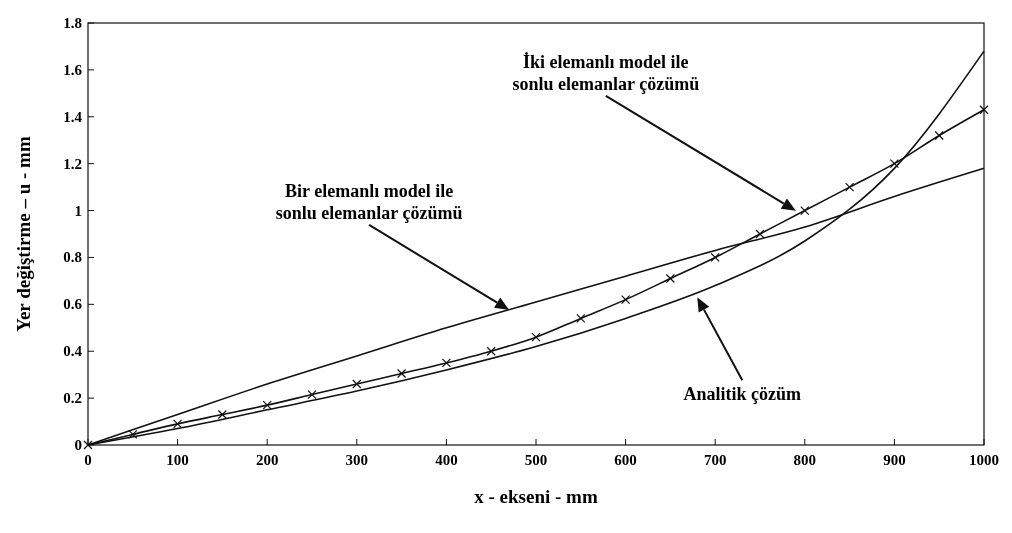 This screenshot has height=533, width=1012. What do you see at coordinates (23, 234) in the screenshot?
I see `y-axis-title: Yer değiştirme – u - mm` at bounding box center [23, 234].